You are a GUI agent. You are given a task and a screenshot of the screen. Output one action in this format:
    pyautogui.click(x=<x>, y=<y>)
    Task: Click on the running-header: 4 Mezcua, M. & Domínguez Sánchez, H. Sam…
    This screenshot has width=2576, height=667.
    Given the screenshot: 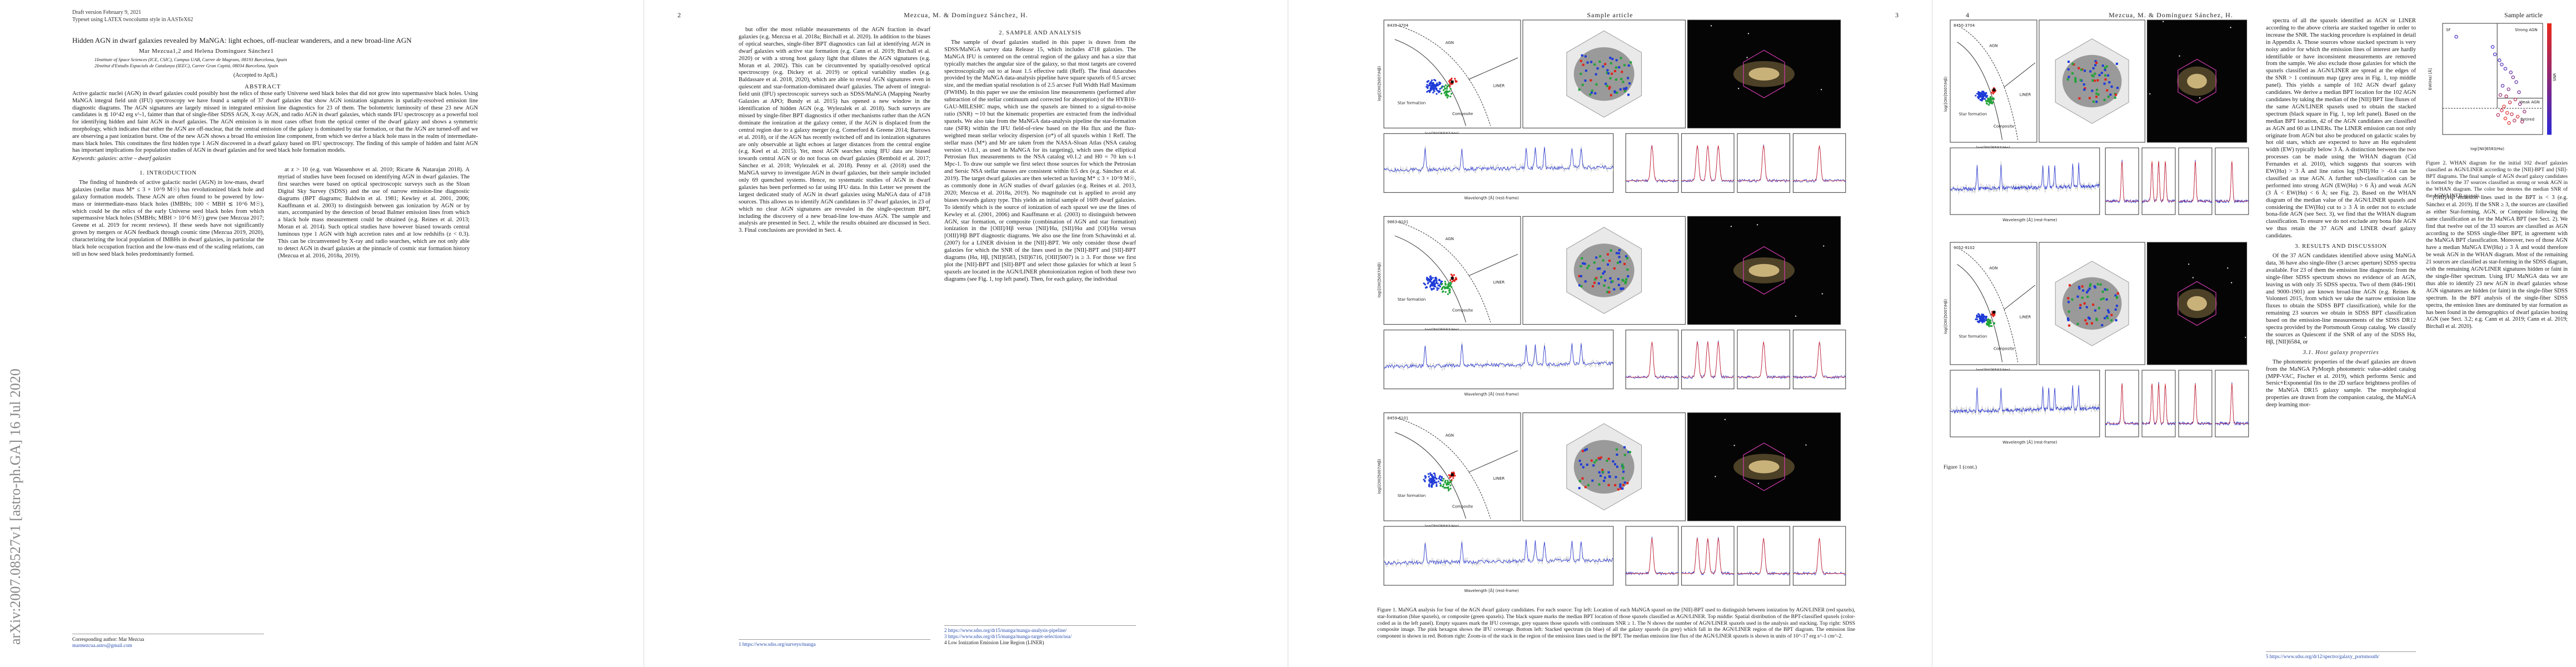 What is the action you would take?
    pyautogui.click(x=2254, y=16)
    